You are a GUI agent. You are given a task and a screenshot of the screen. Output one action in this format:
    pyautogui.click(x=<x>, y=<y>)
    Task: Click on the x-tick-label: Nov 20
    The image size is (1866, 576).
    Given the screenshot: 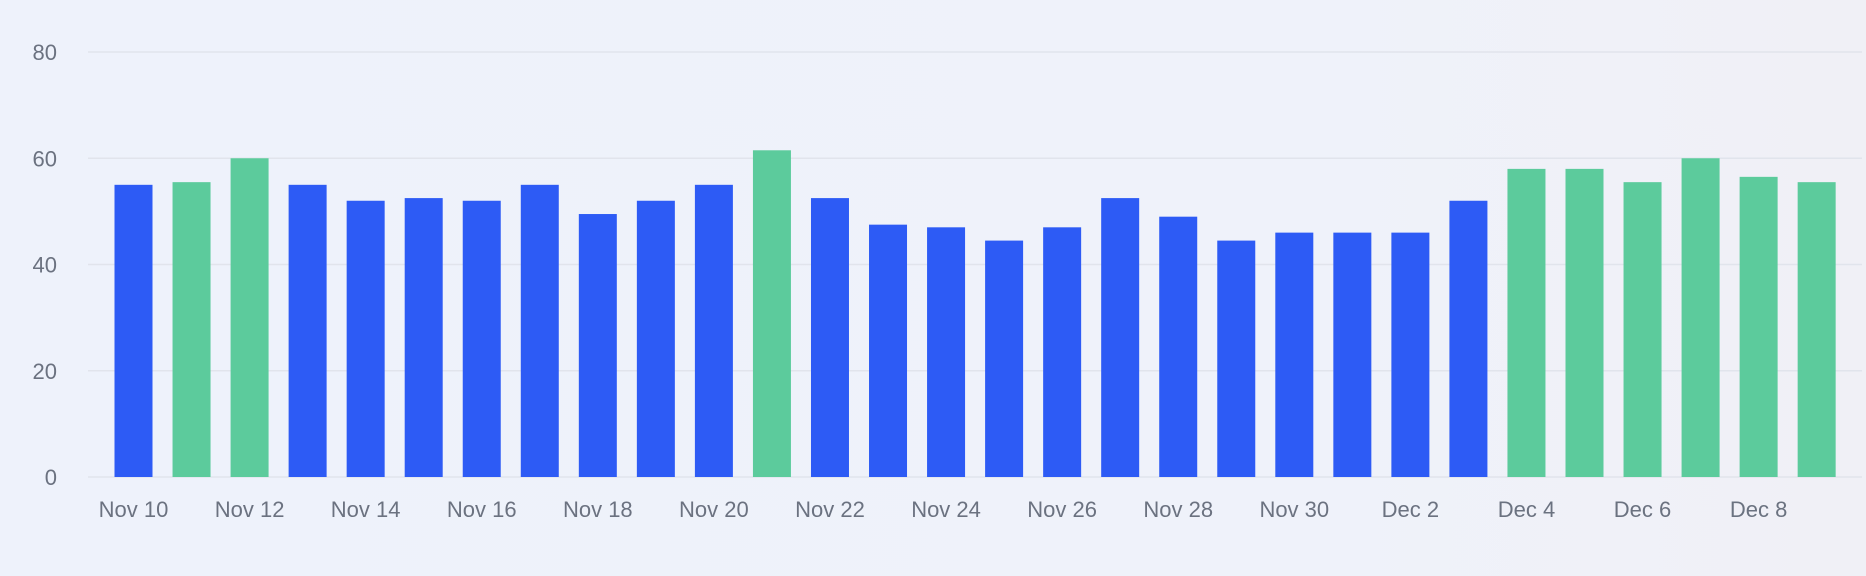 What is the action you would take?
    pyautogui.click(x=714, y=509)
    